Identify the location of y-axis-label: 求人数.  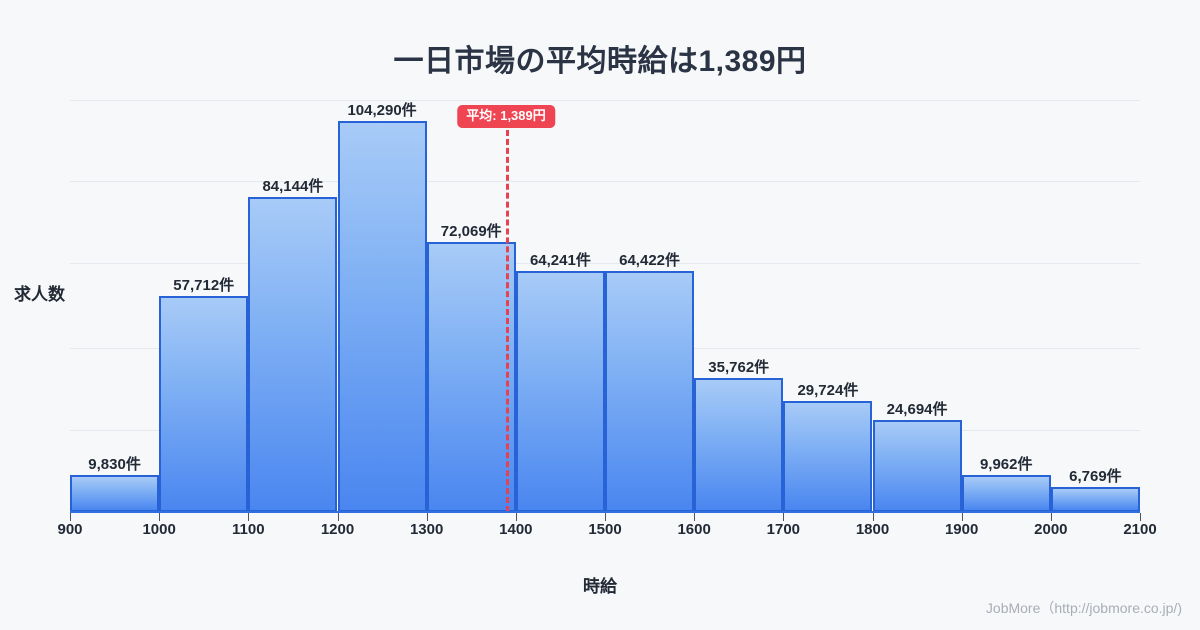
(39, 294).